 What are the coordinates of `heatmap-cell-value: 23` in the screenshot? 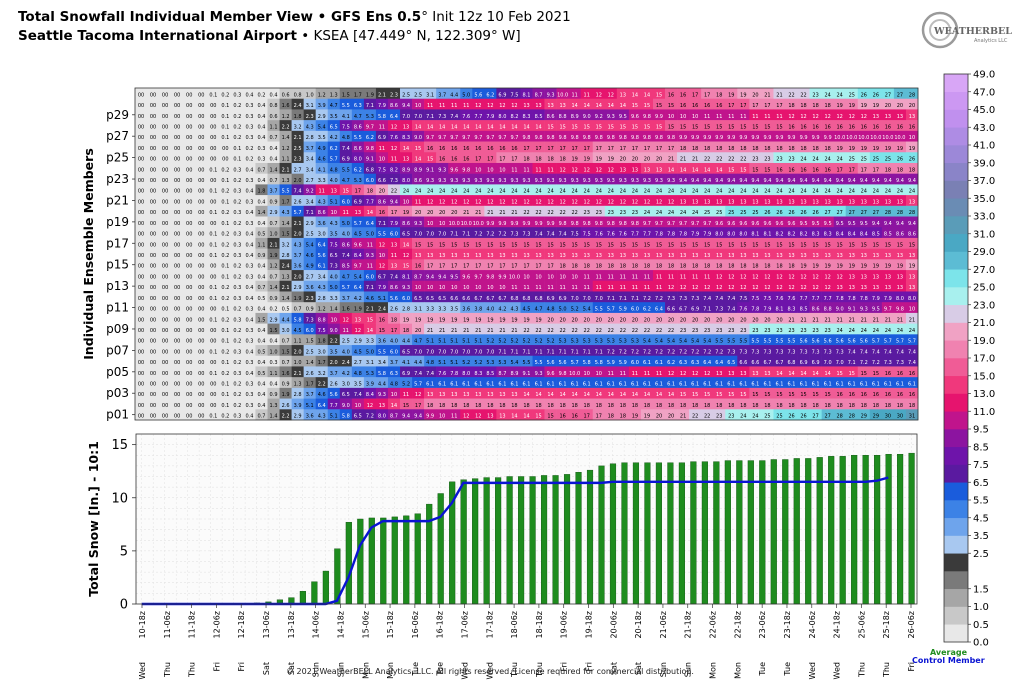 It's located at (767, 331).